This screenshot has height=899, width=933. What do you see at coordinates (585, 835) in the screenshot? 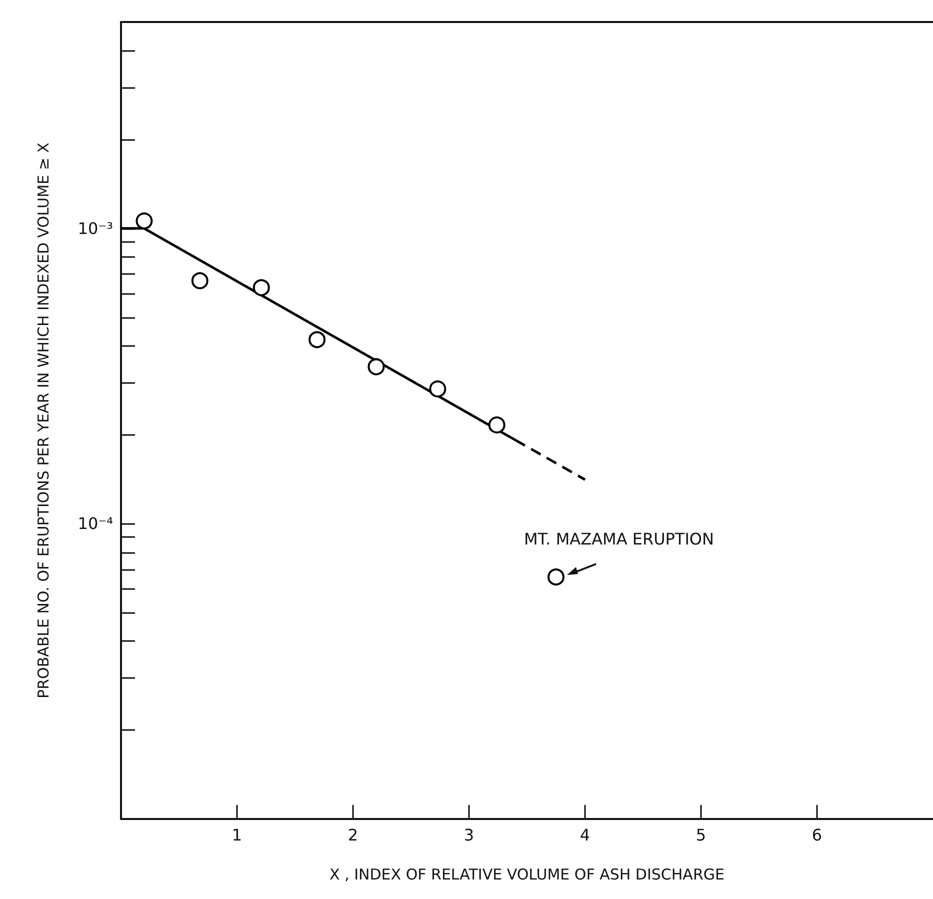
I see `x-tick-label: 4` at bounding box center [585, 835].